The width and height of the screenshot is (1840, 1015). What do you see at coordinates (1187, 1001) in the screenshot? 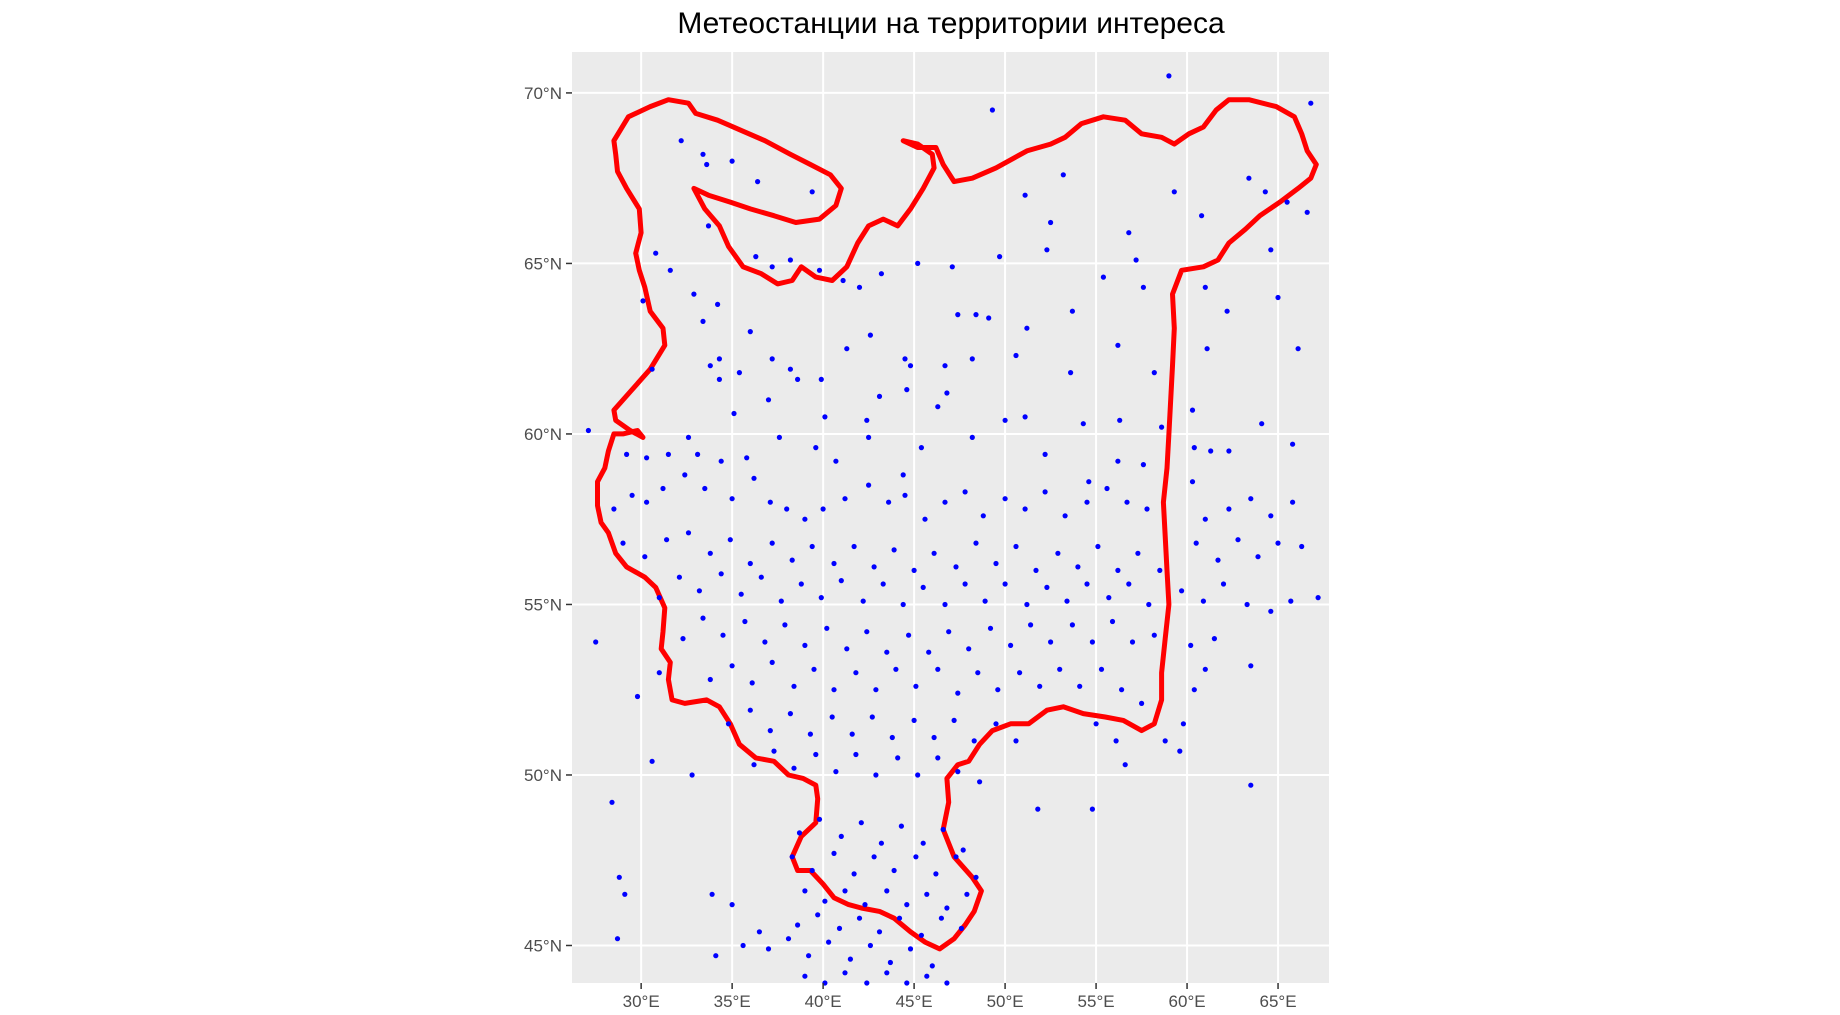
I see `x-tick-label: 60°E` at bounding box center [1187, 1001].